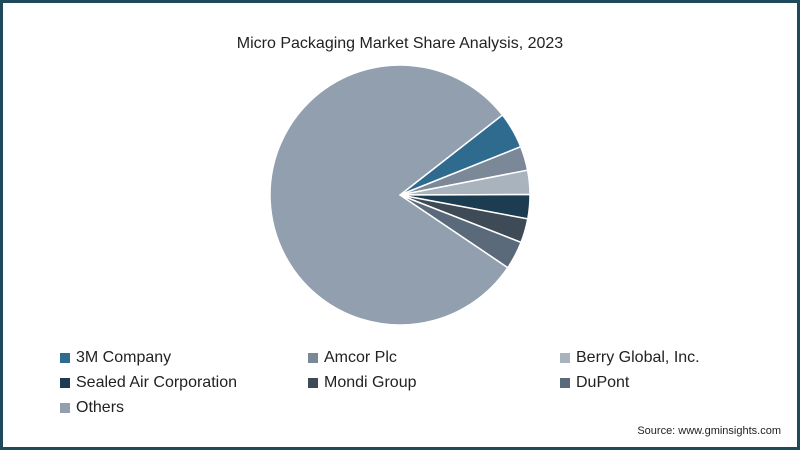 This screenshot has height=450, width=800. What do you see at coordinates (638, 357) in the screenshot?
I see `legend-label: Berry Global, Inc.` at bounding box center [638, 357].